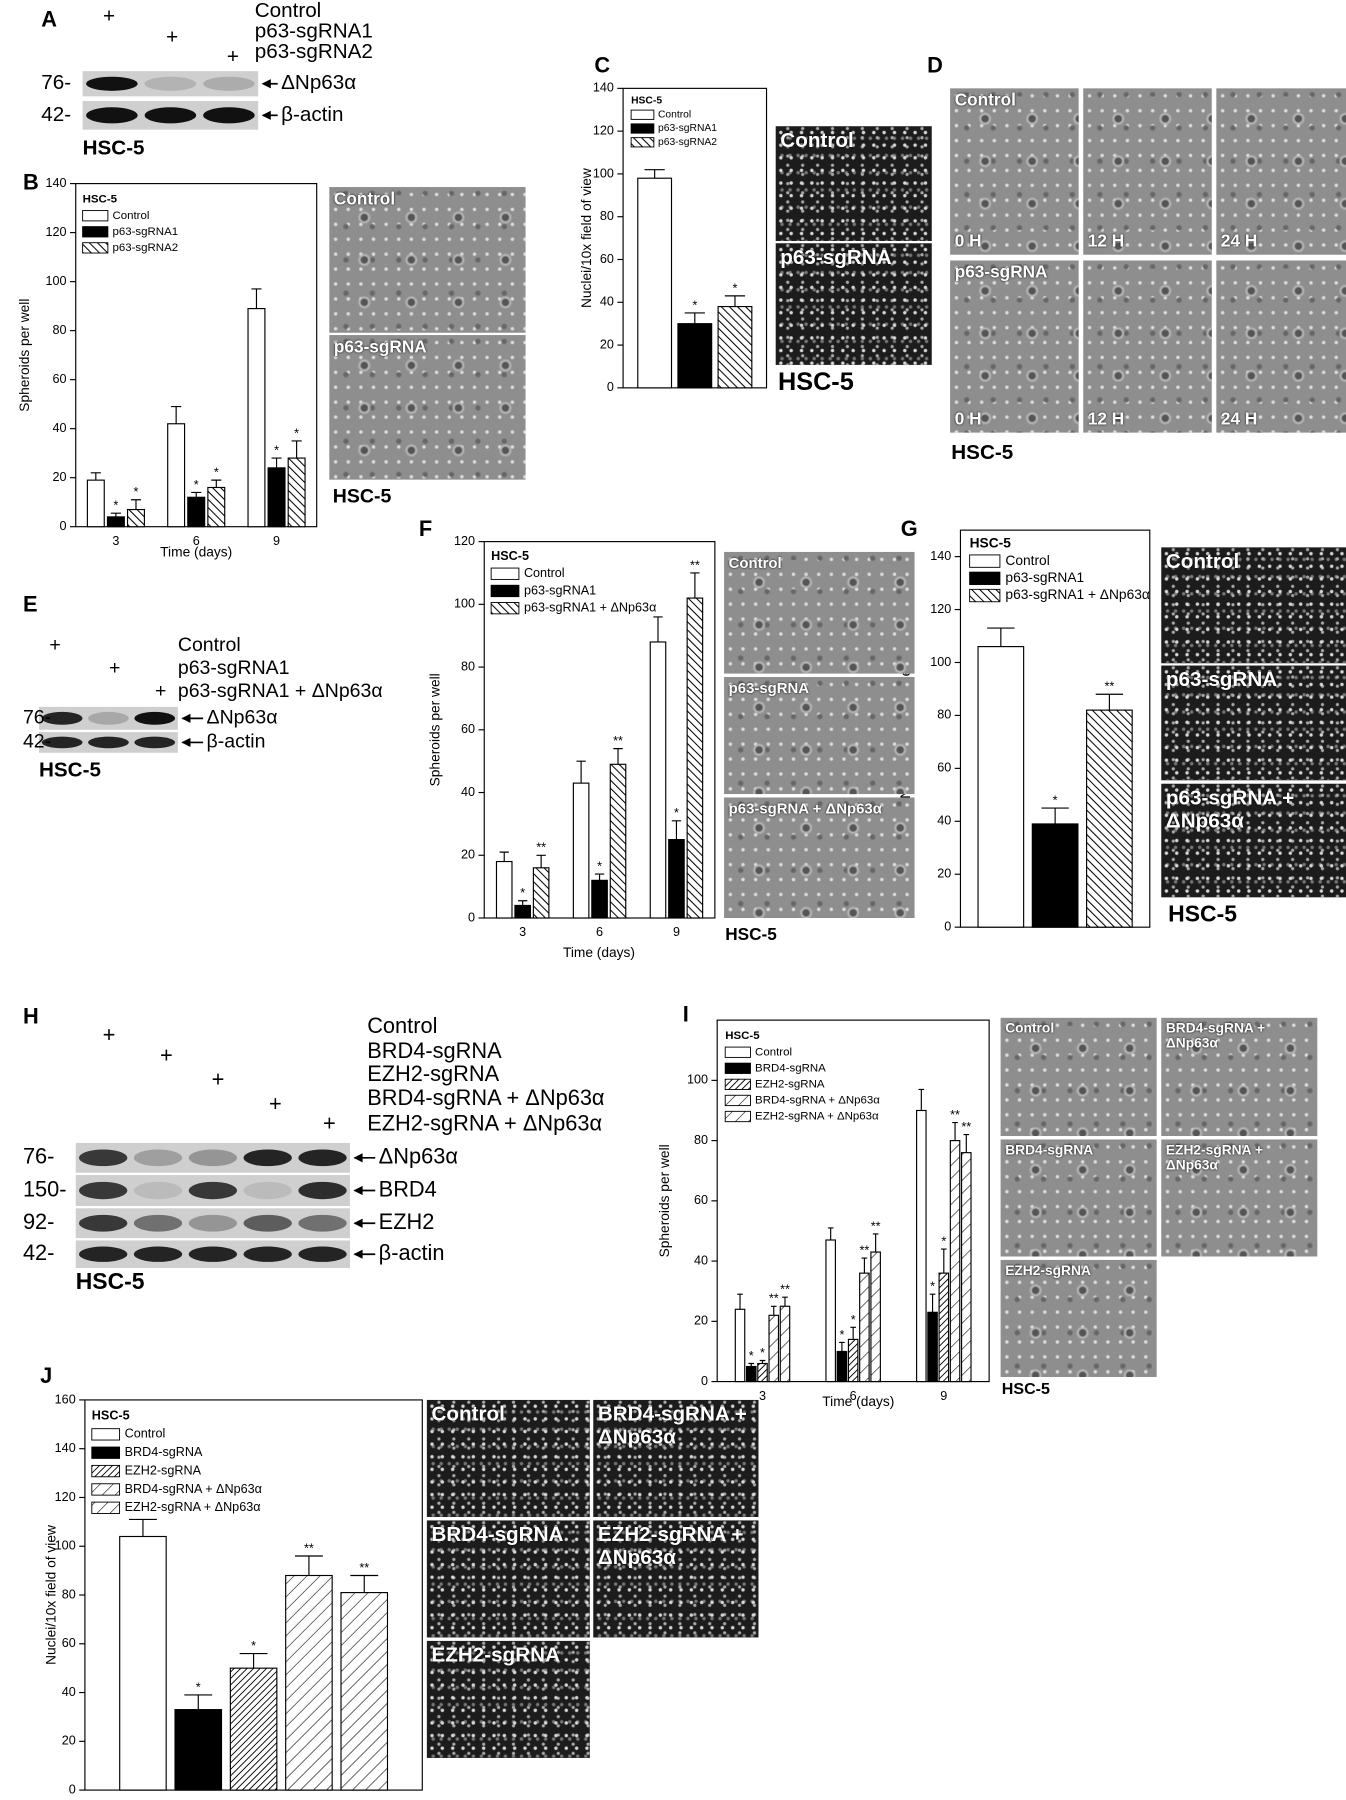 This screenshot has width=1346, height=1800. I want to click on y-tick-label: 120, so click(56, 232).